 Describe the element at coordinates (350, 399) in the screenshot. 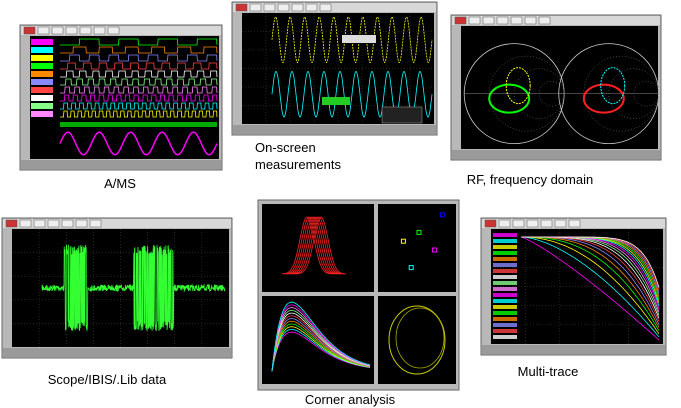

I see `caption: Corner analysis` at that location.